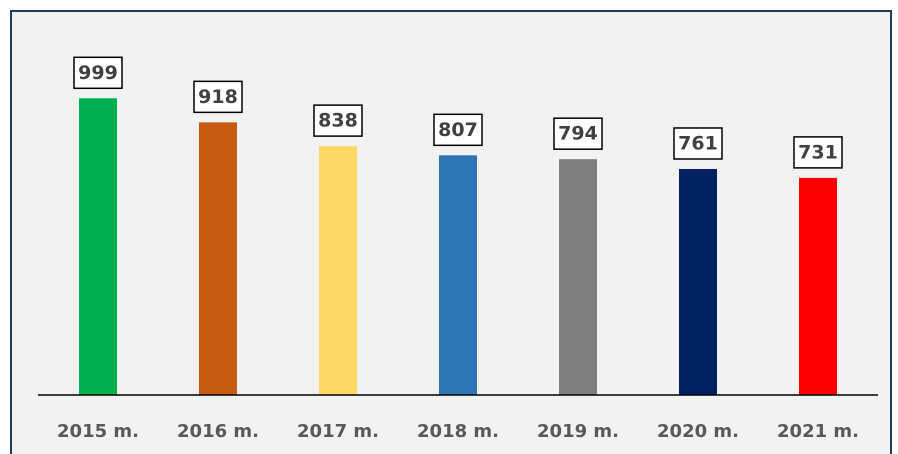  I want to click on x-tick-label: 2020 m., so click(698, 431).